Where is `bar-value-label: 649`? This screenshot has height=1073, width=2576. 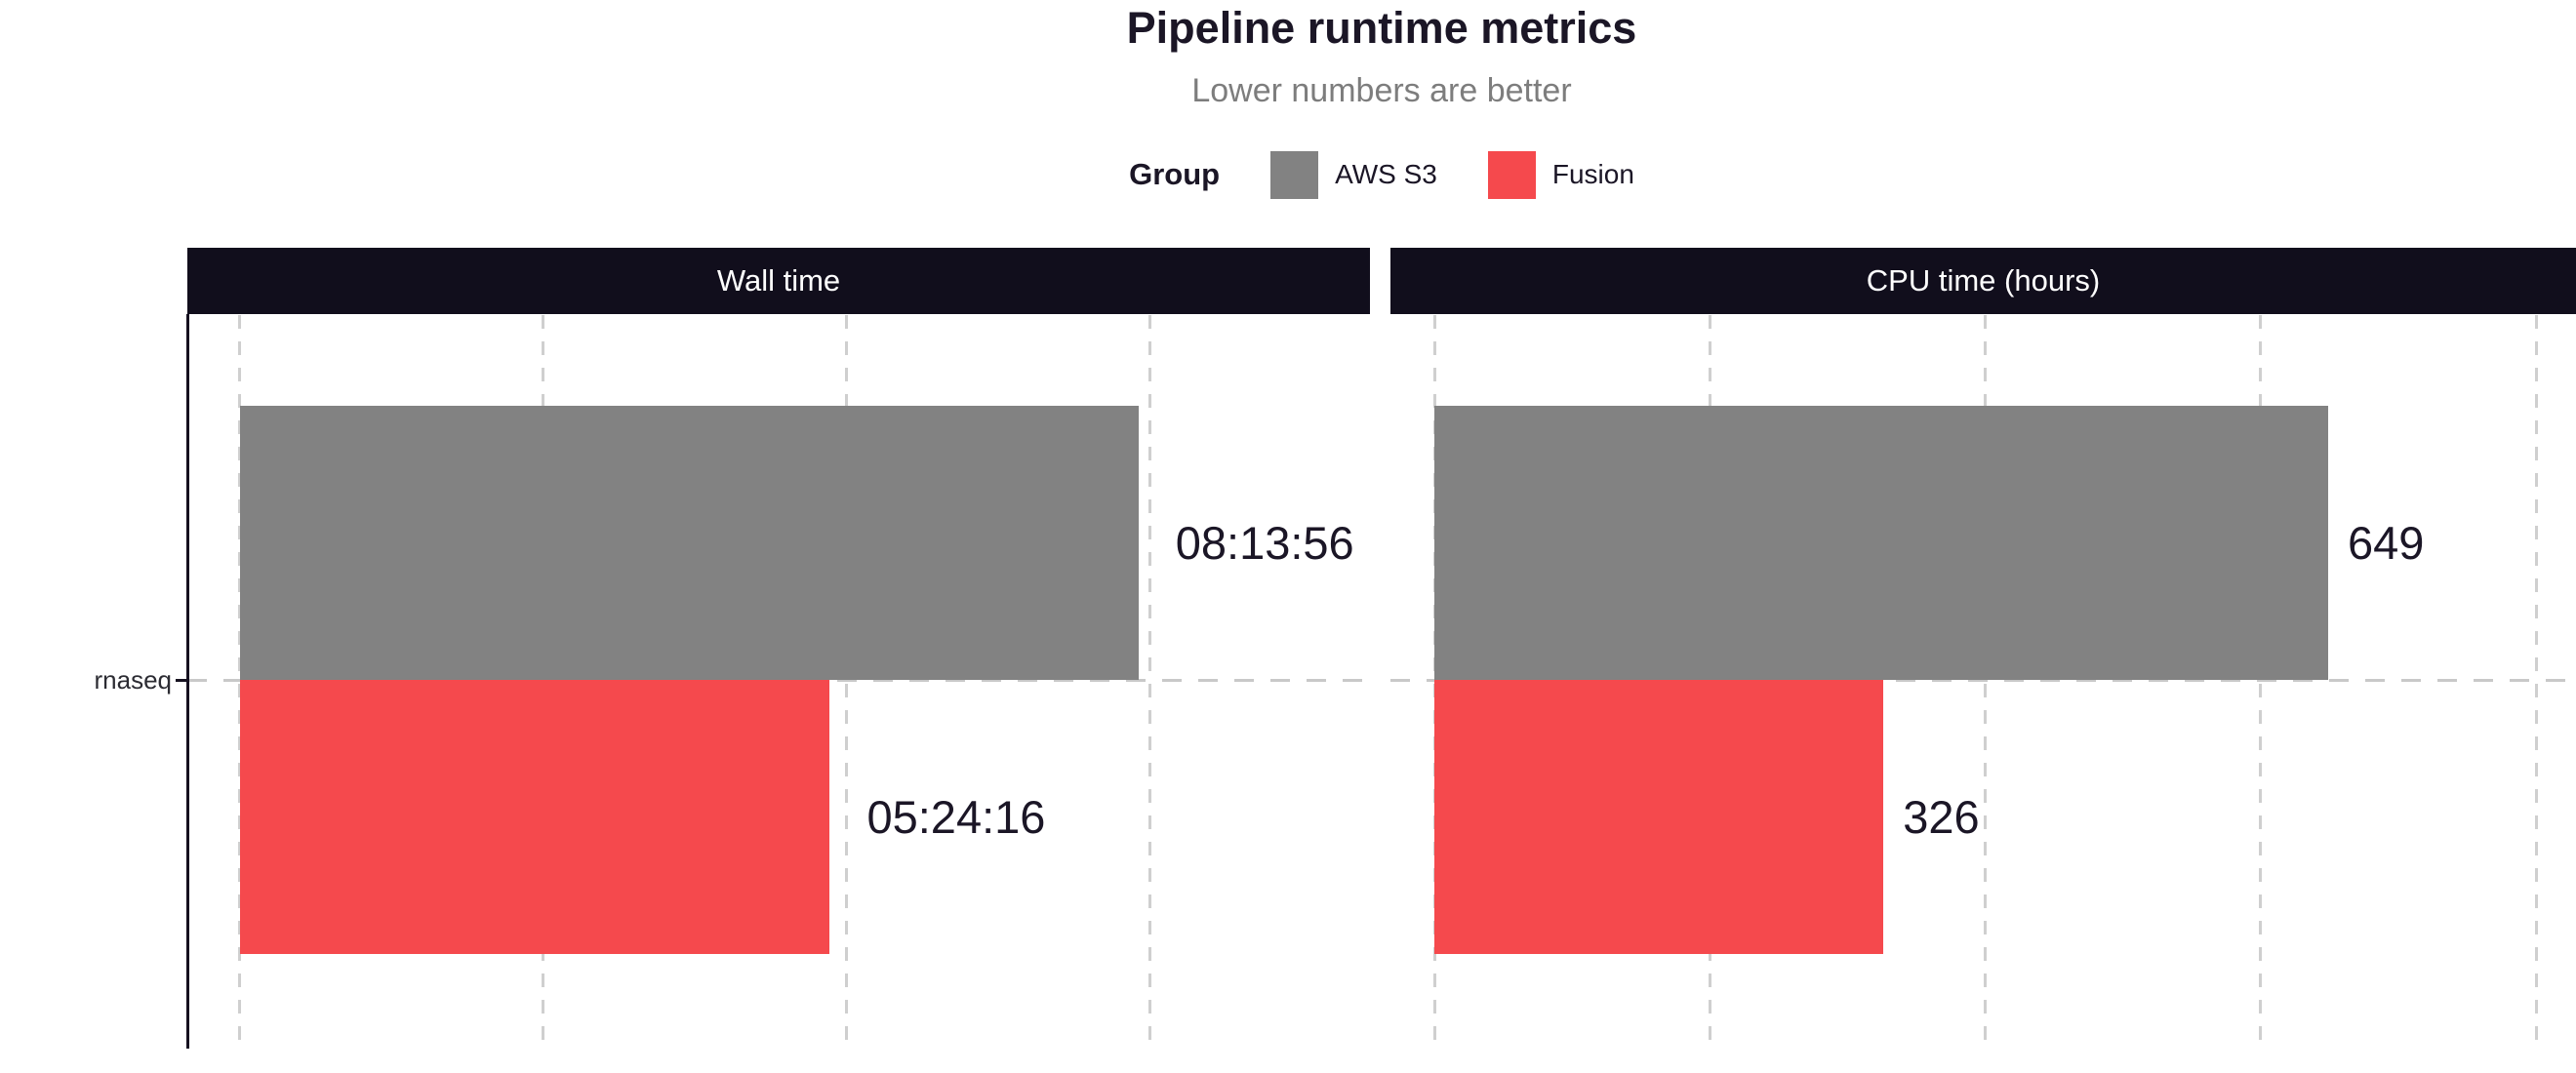 bar-value-label: 649 is located at coordinates (2386, 543).